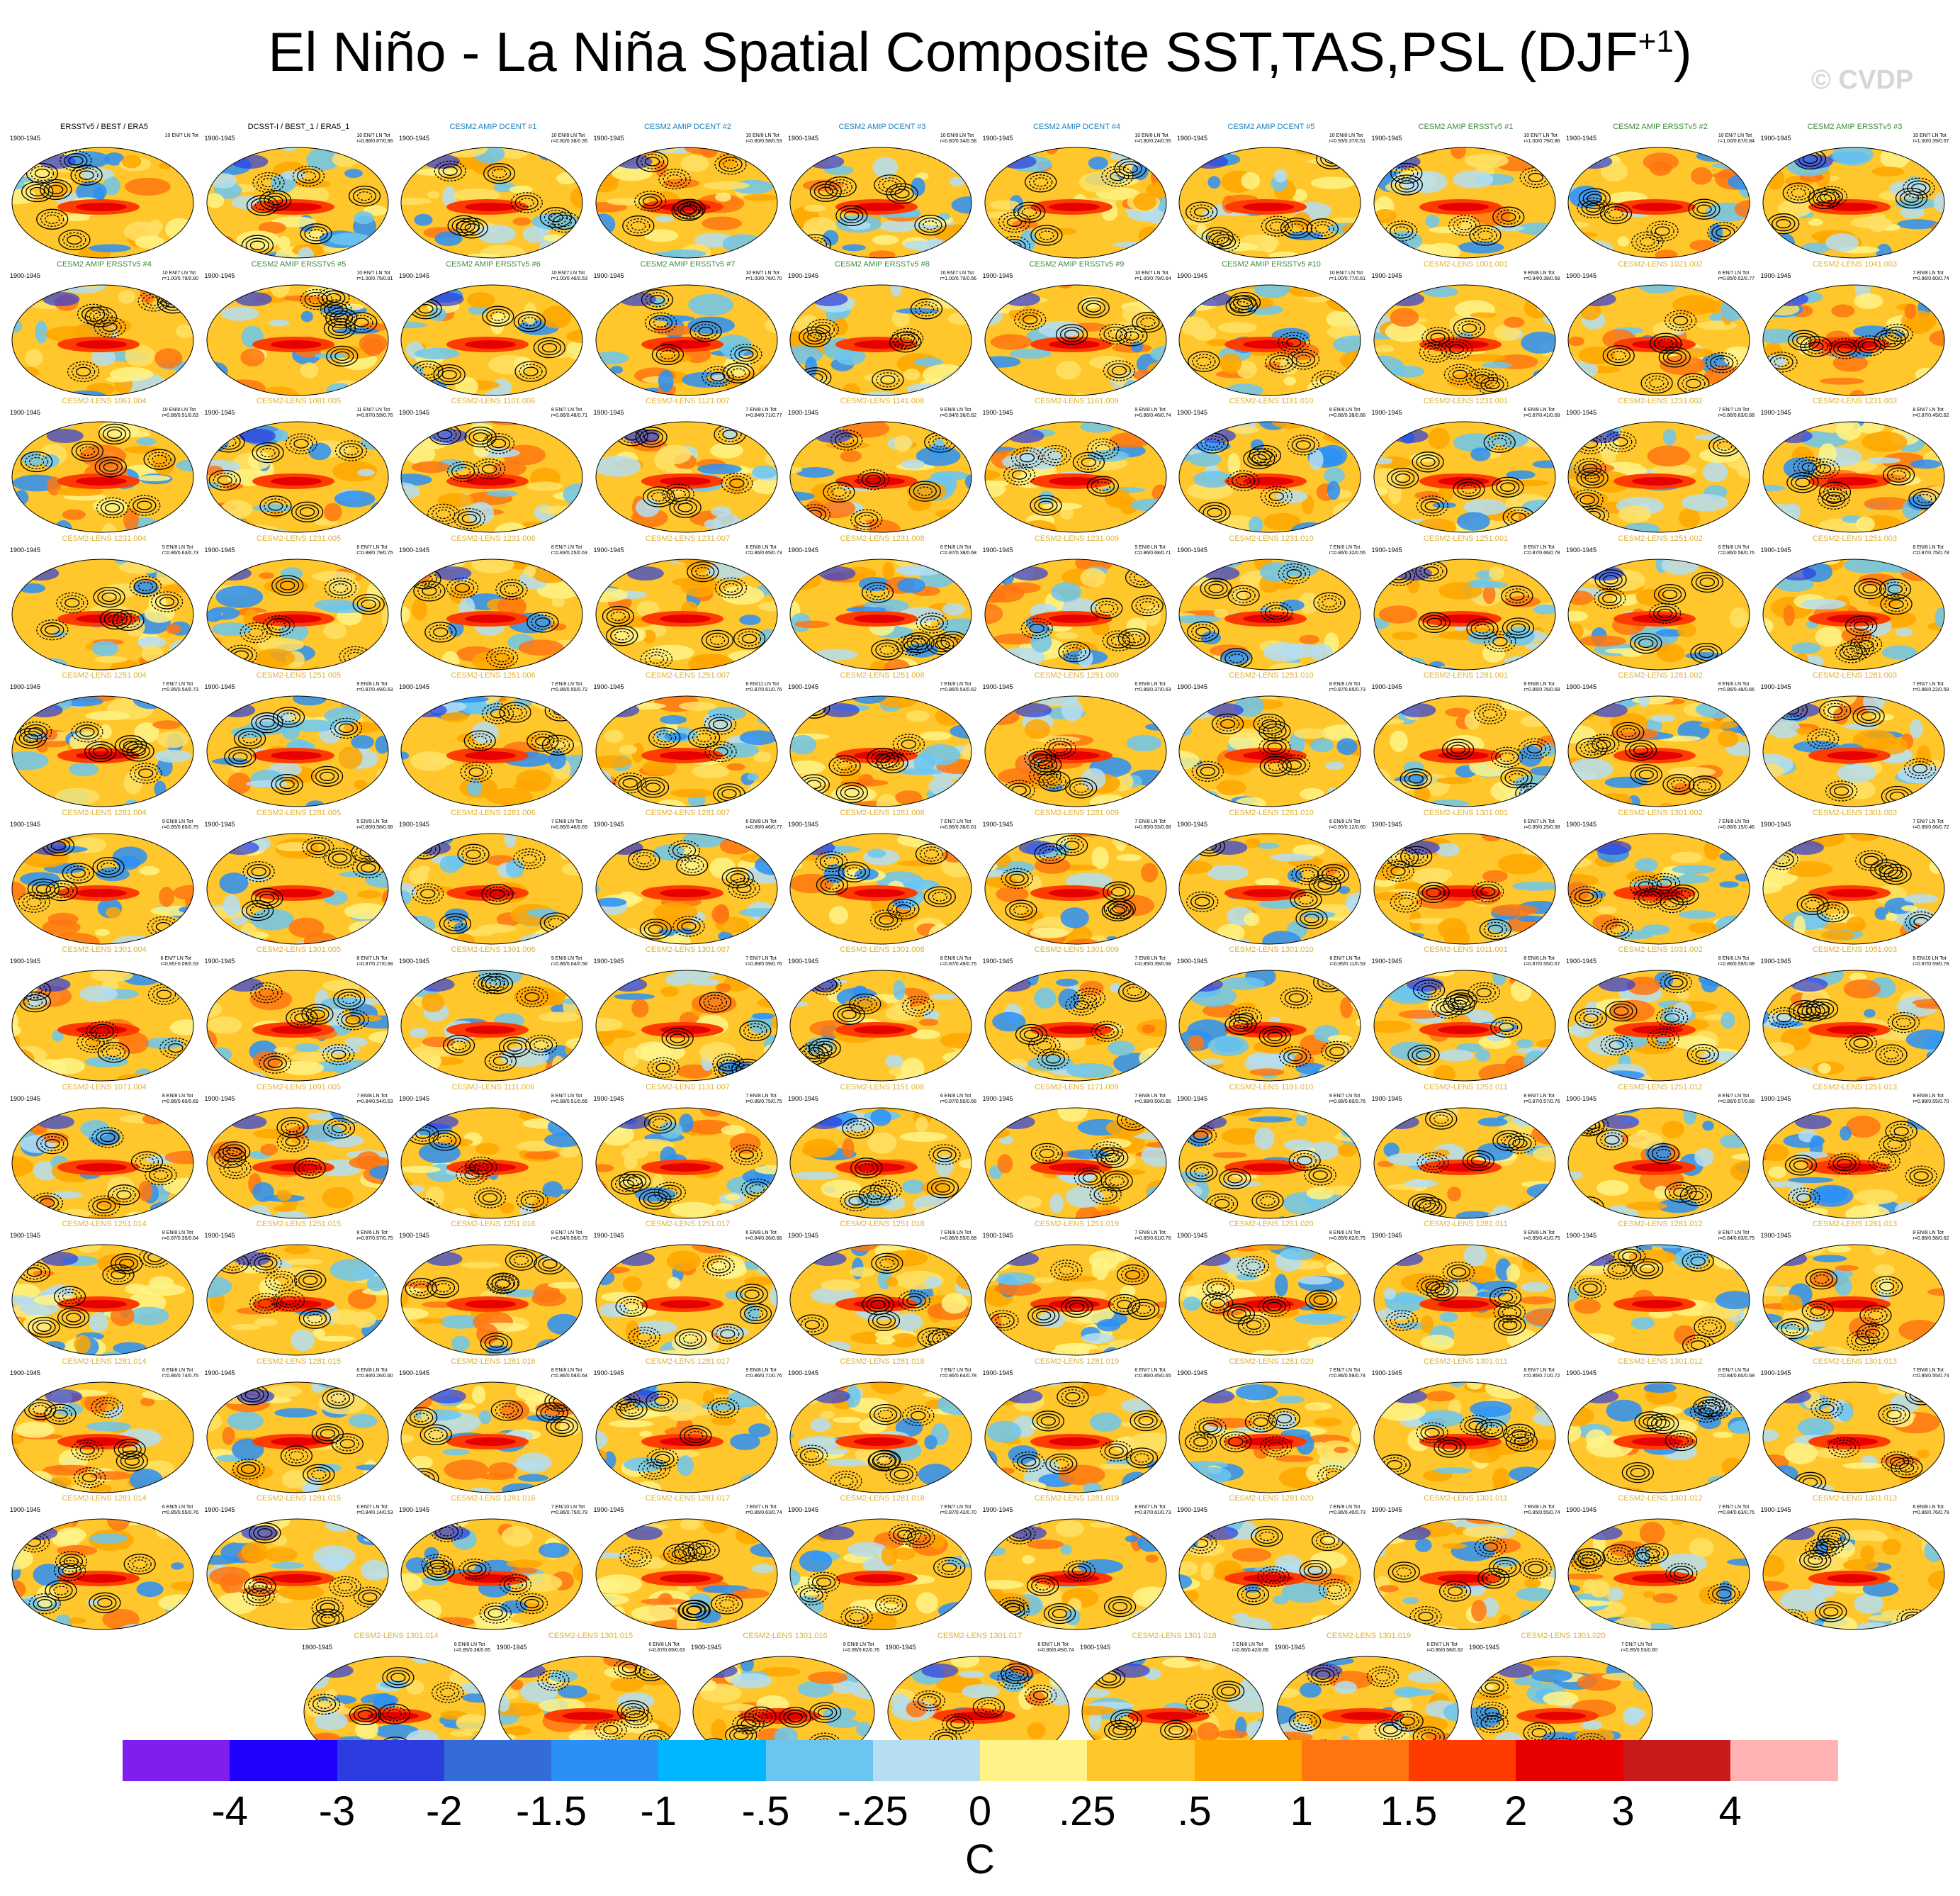  I want to click on panel-stats-line: r=0.86/0.45/0.65, so click(1152, 1376).